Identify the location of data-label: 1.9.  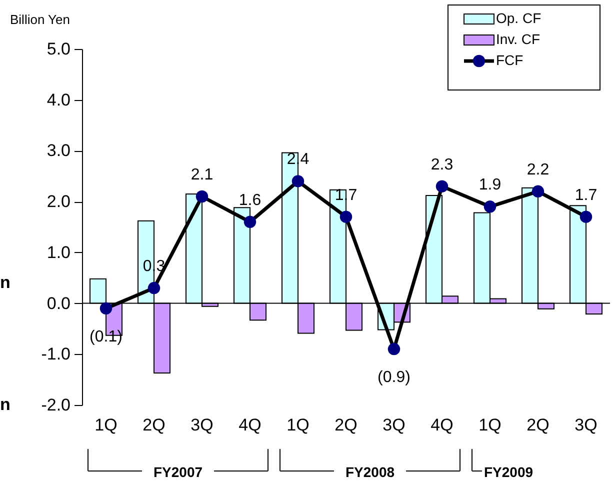
(490, 185).